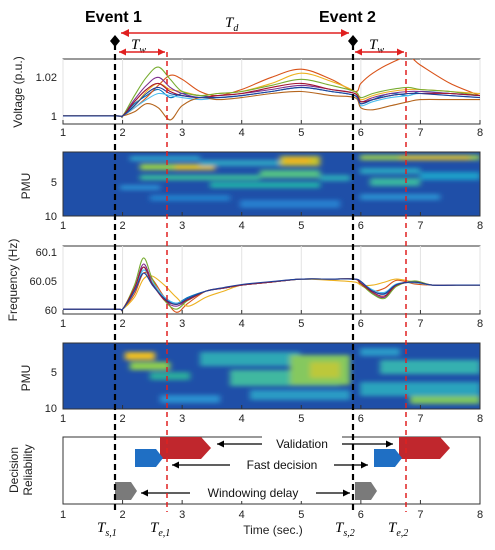 This screenshot has width=495, height=550. What do you see at coordinates (361, 419) in the screenshot?
I see `heatmap-2-xtick-label: 6` at bounding box center [361, 419].